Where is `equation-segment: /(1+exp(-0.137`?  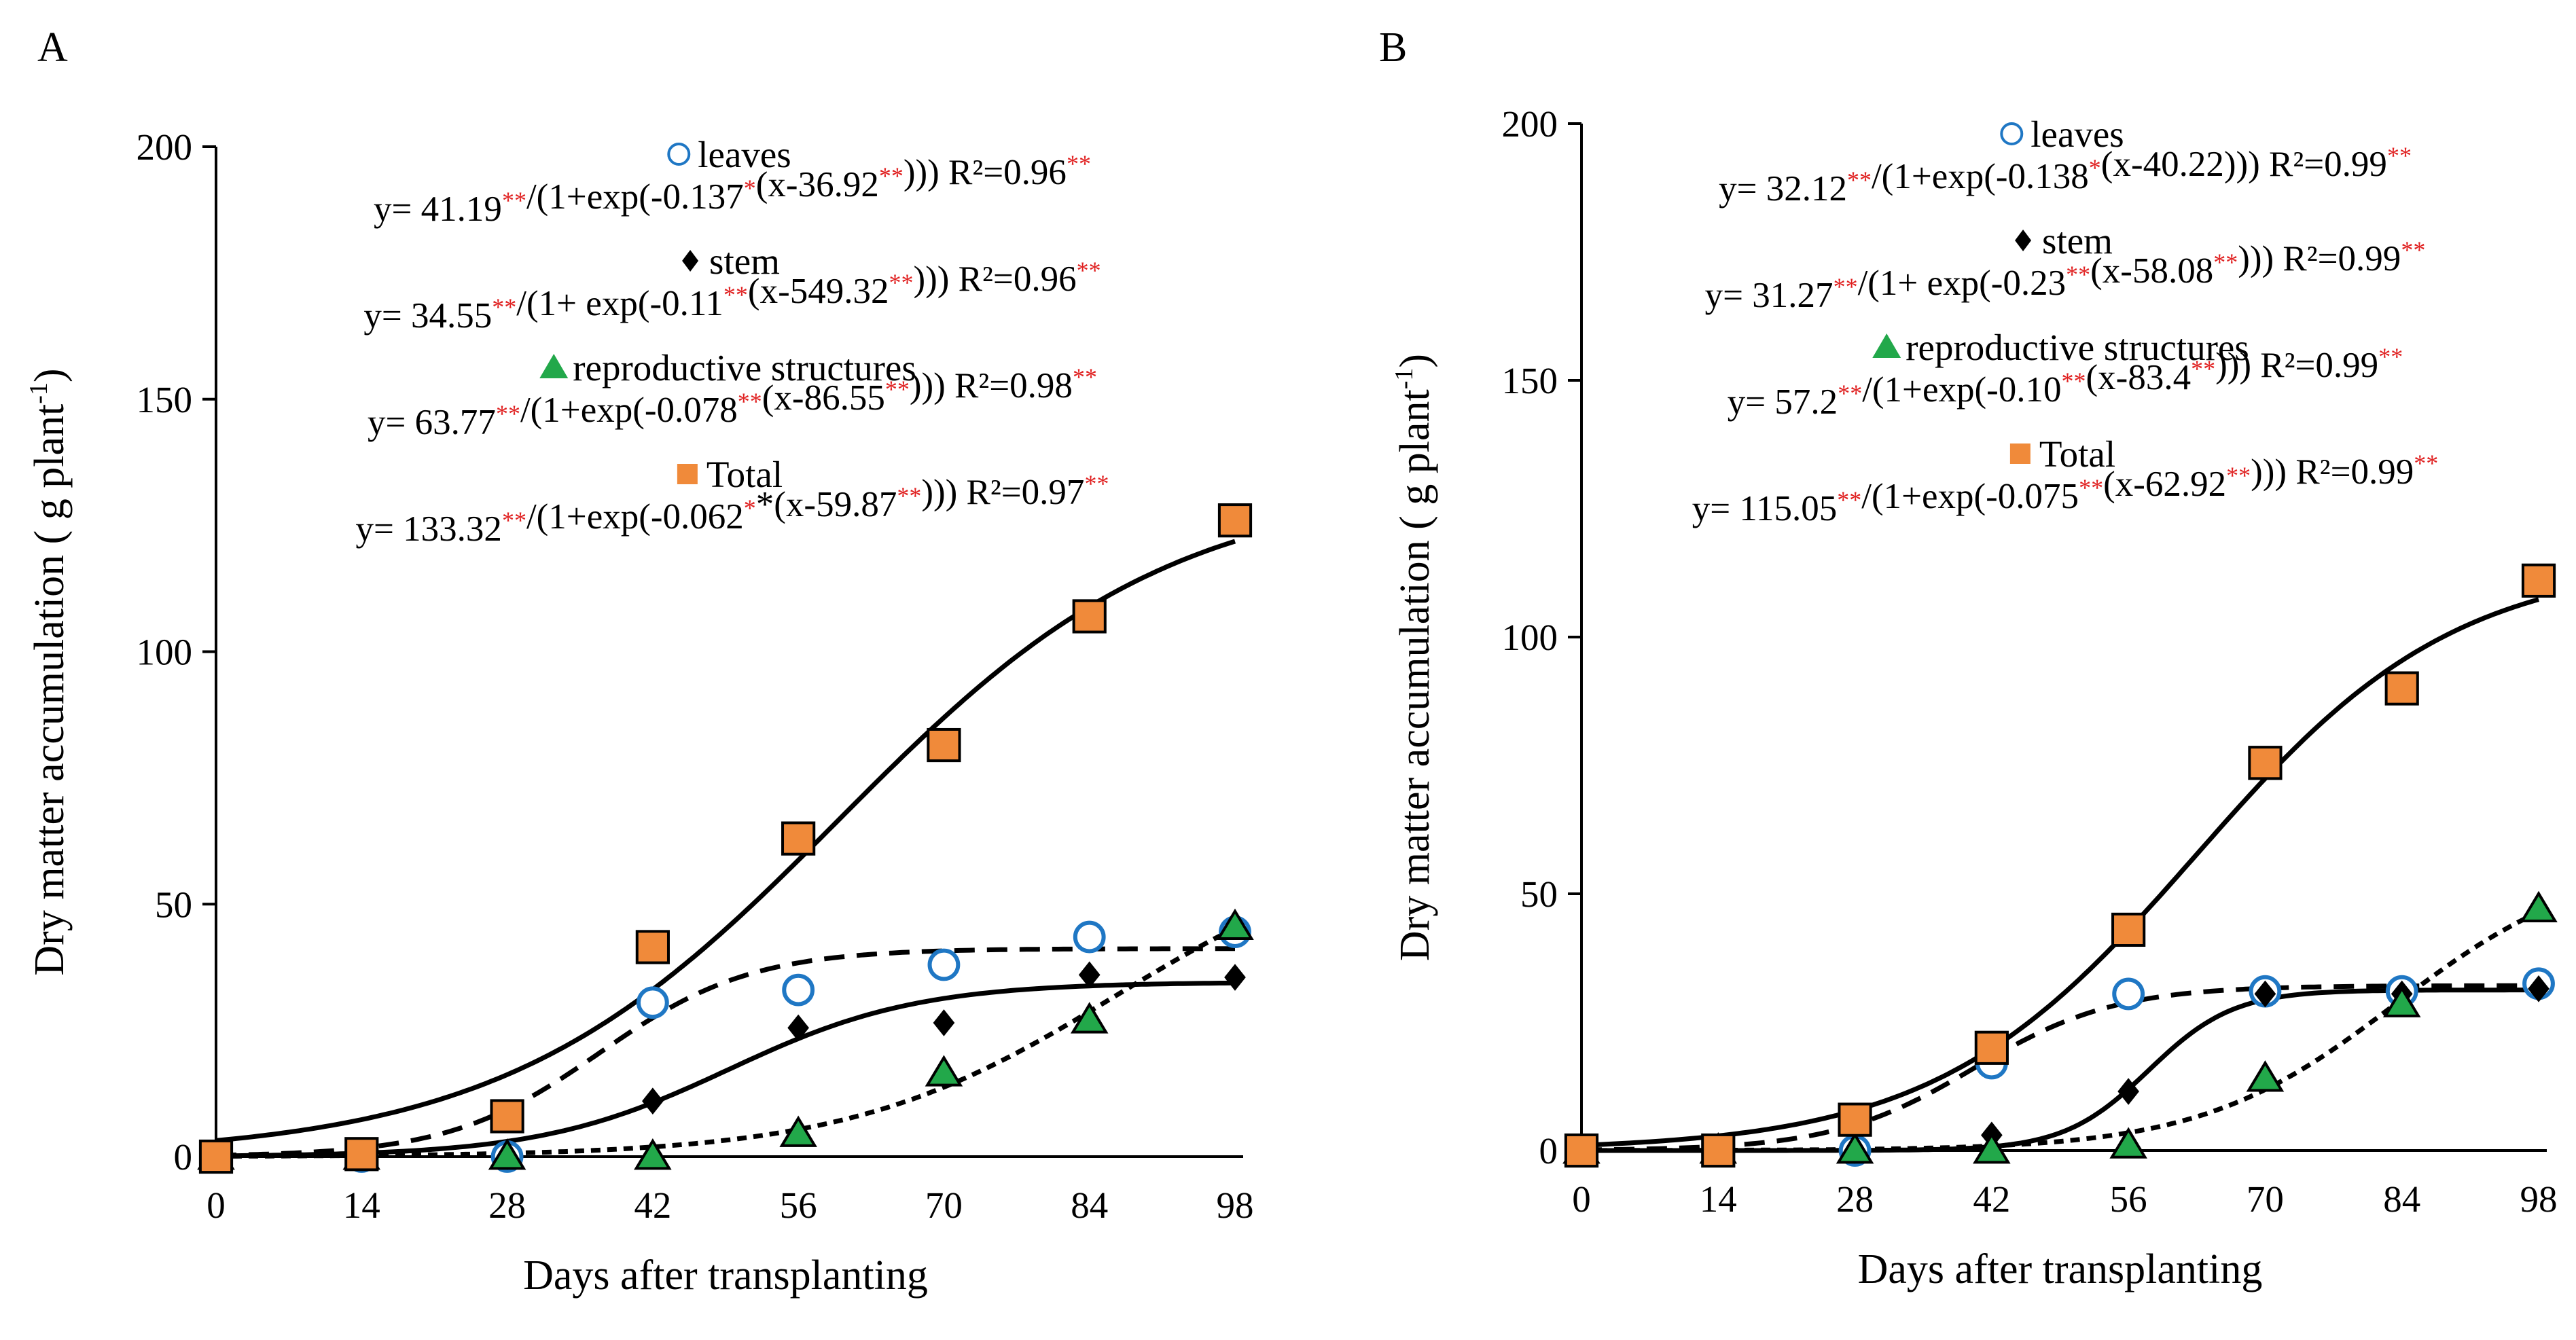 equation-segment: /(1+exp(-0.137 is located at coordinates (635, 197).